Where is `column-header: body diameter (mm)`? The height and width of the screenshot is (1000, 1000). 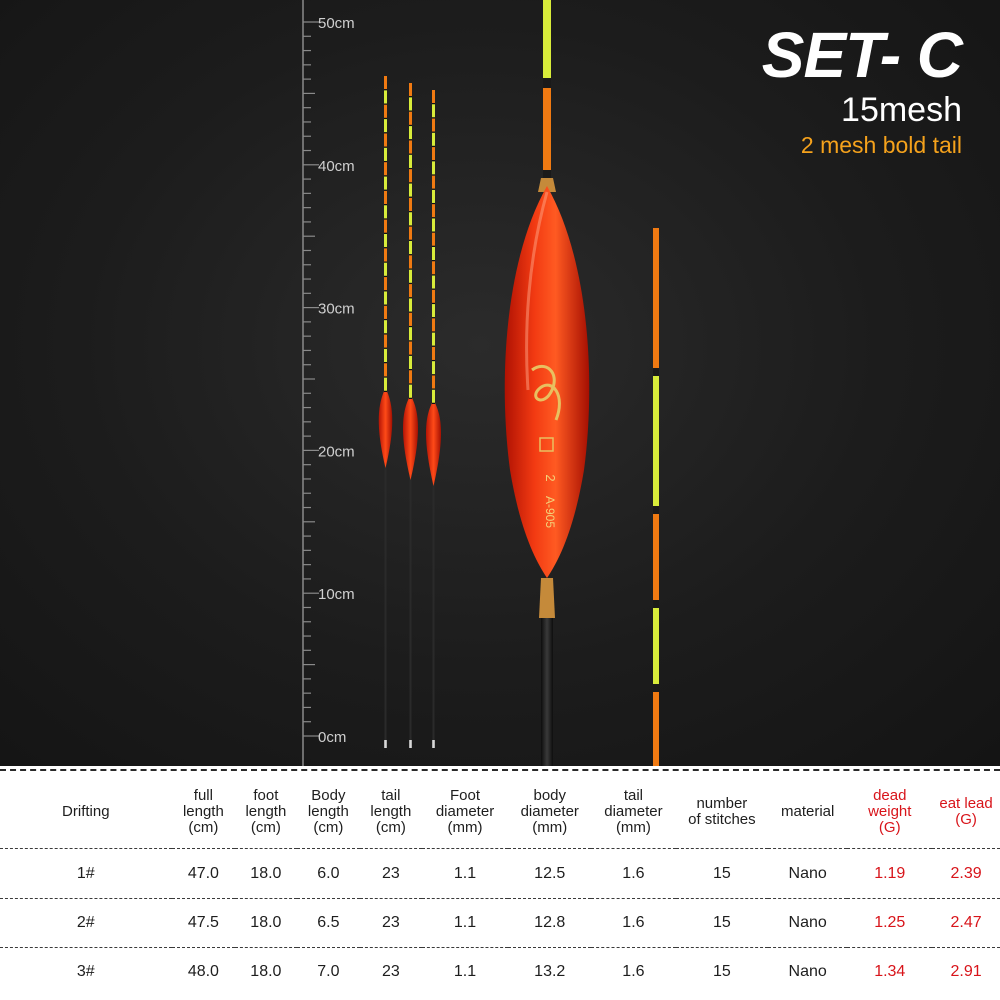 column-header: body diameter (mm) is located at coordinates (549, 811).